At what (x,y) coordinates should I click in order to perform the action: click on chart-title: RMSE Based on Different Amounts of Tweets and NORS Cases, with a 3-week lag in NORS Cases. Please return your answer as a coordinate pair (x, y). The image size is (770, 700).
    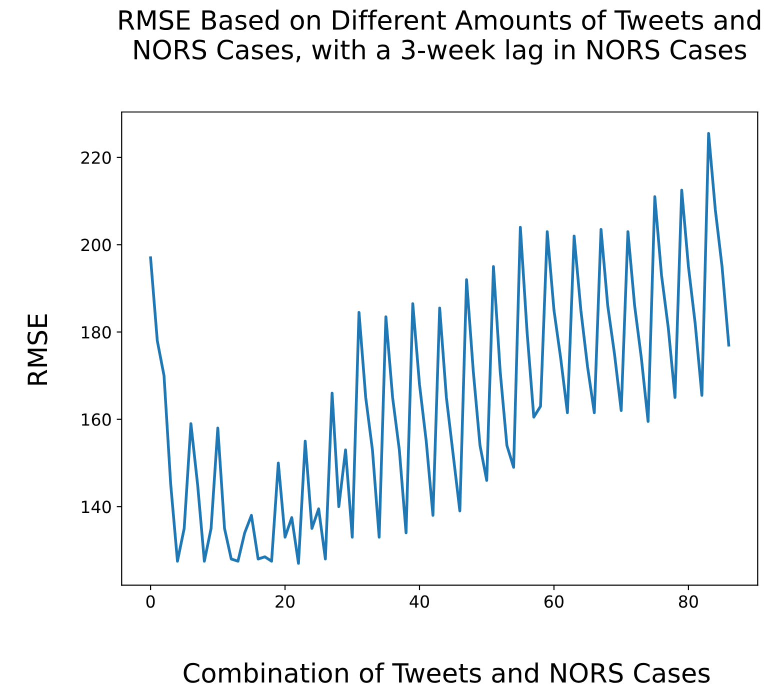
    Looking at the image, I should click on (439, 37).